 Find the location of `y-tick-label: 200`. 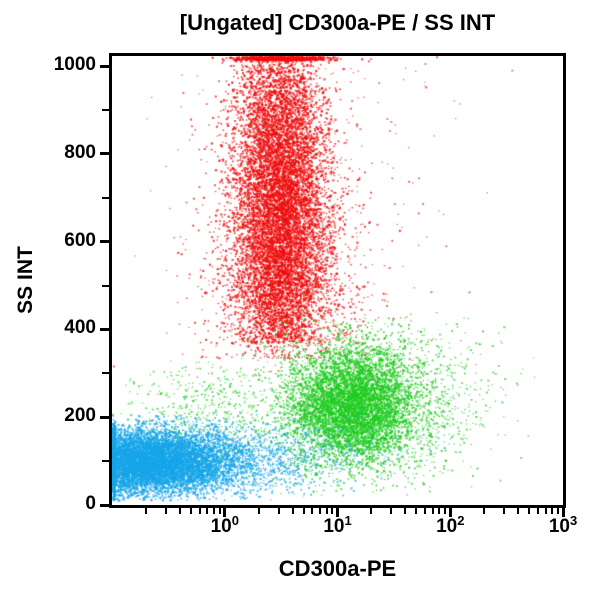

y-tick-label: 200 is located at coordinates (80, 416).